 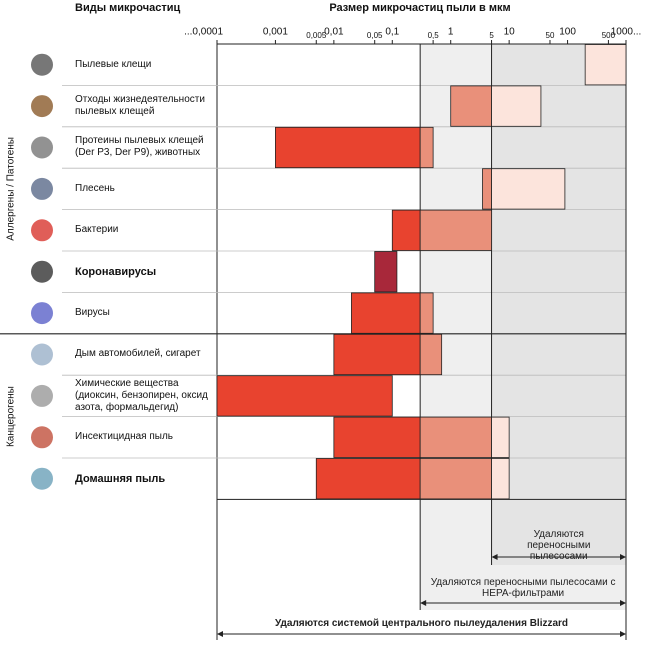 What do you see at coordinates (120, 478) in the screenshot?
I see `row-label: Домашняя пыль` at bounding box center [120, 478].